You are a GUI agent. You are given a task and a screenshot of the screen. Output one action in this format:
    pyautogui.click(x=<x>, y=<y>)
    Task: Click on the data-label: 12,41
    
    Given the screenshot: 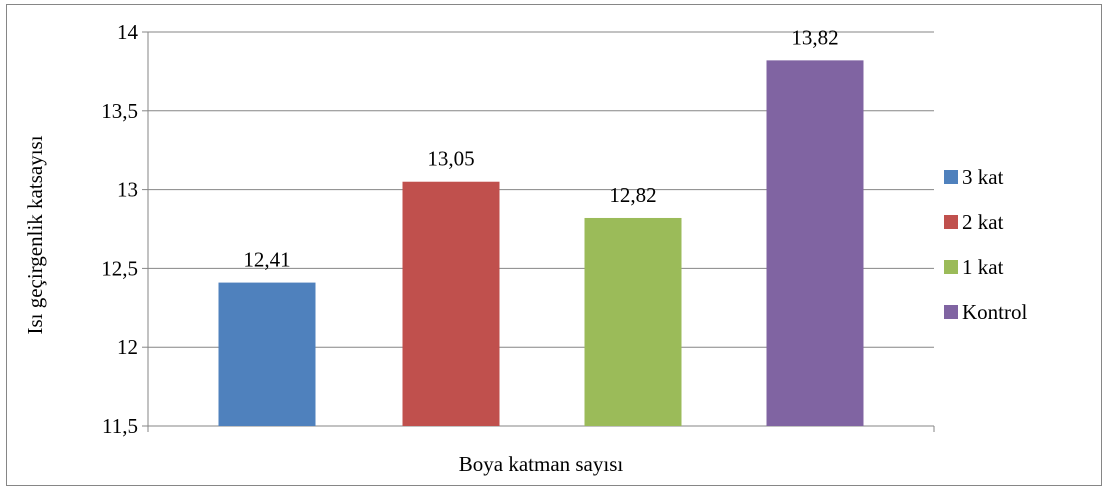 What is the action you would take?
    pyautogui.click(x=266, y=260)
    